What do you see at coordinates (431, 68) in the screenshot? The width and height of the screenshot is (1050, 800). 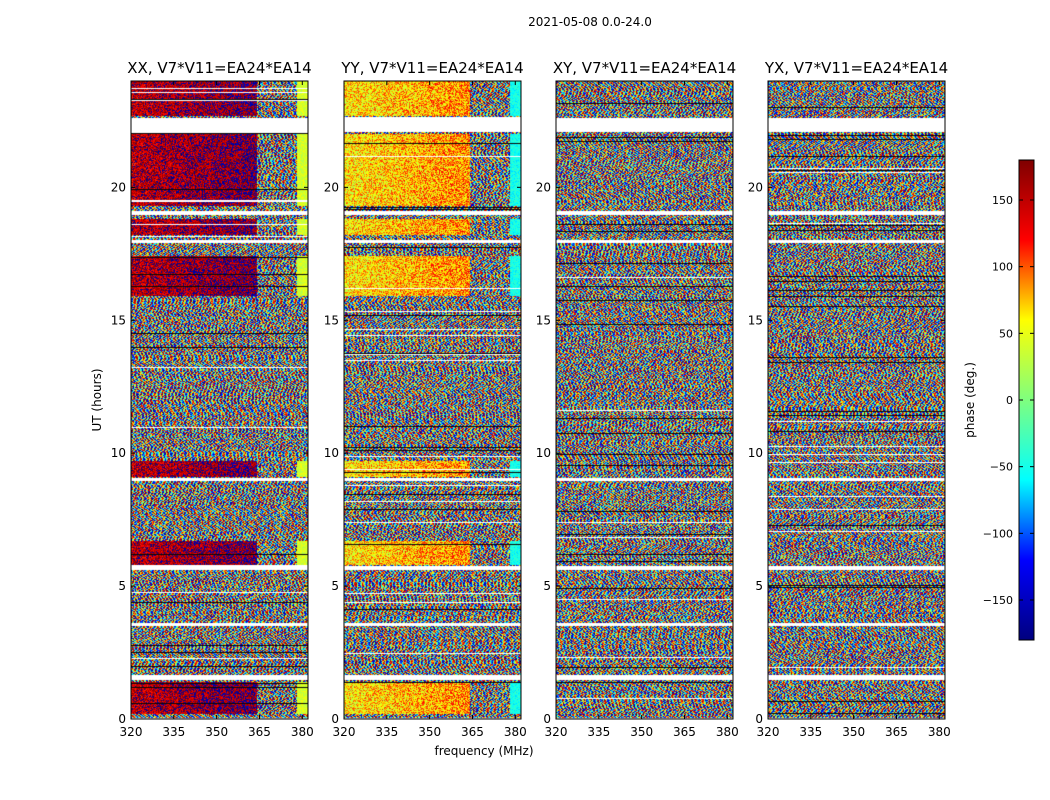 I see `panel-title: YY, V7*V11=EA24*EA14` at bounding box center [431, 68].